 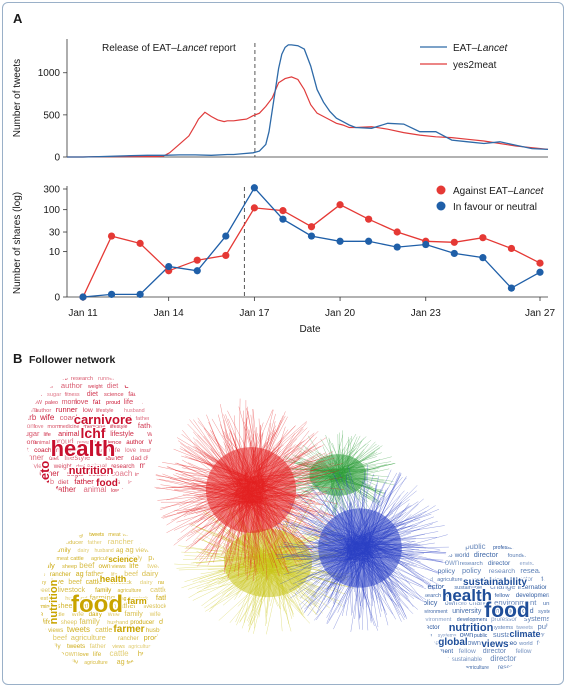 What do you see at coordinates (32, 457) in the screenshot?
I see `wordcloud-word: runner` at bounding box center [32, 457].